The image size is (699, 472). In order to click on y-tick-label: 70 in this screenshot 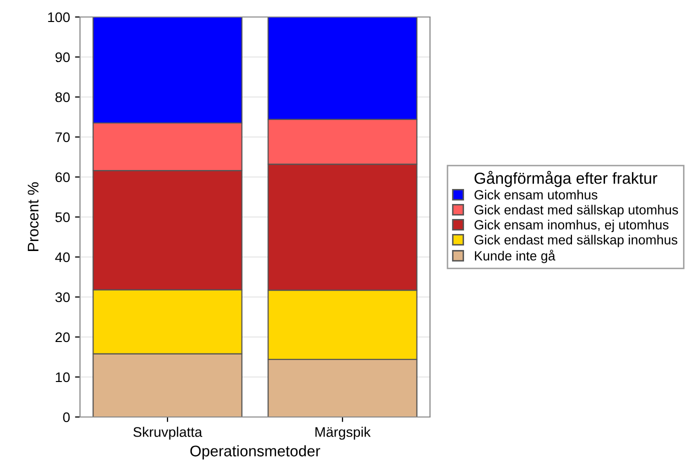, I will do `click(63, 137)`.